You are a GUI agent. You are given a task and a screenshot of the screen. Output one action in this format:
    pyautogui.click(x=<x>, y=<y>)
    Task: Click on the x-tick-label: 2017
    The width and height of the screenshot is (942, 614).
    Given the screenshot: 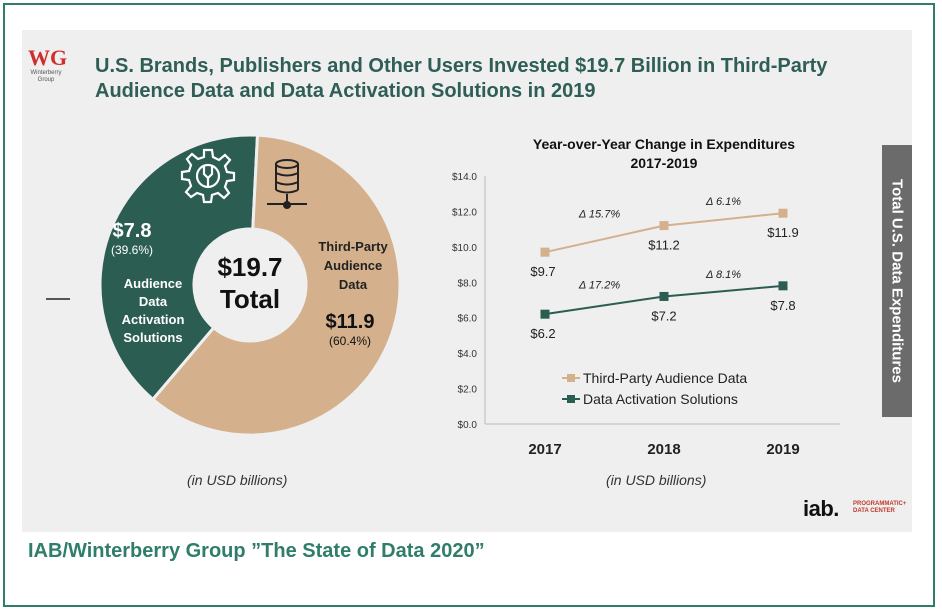 What is the action you would take?
    pyautogui.click(x=544, y=449)
    